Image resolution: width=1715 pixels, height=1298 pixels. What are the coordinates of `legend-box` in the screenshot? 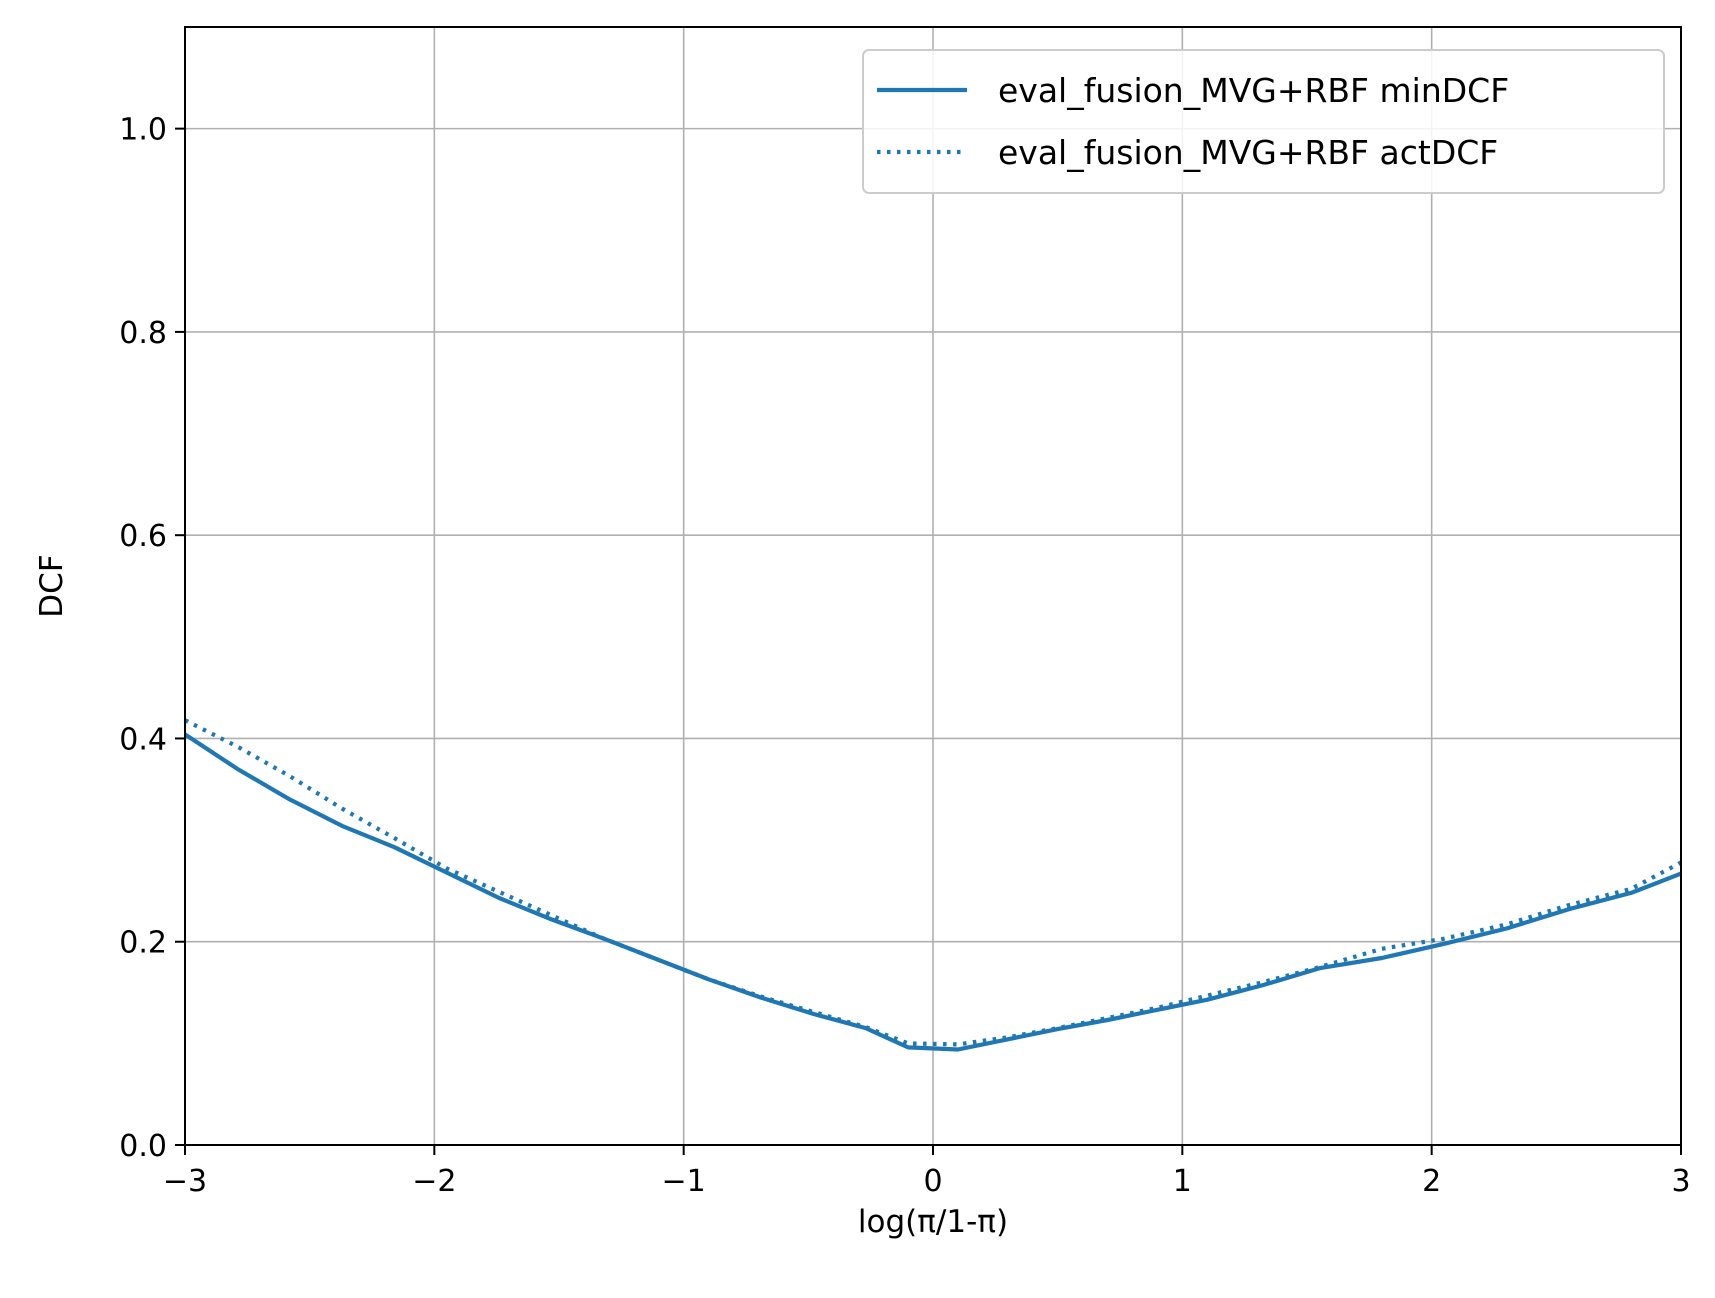 It's located at (1263, 121).